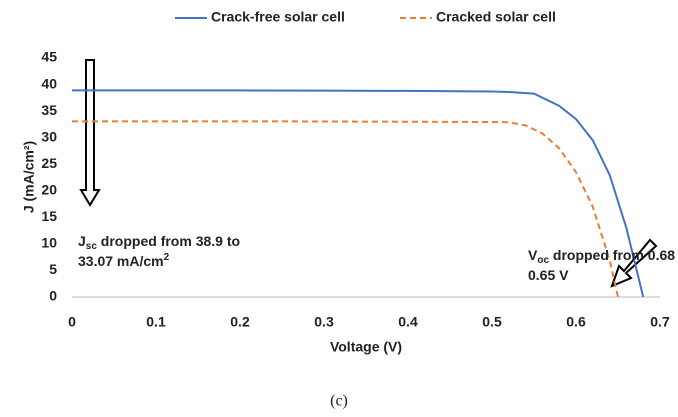  Describe the element at coordinates (496, 17) in the screenshot. I see `legend-label: Cracked solar cell` at that location.